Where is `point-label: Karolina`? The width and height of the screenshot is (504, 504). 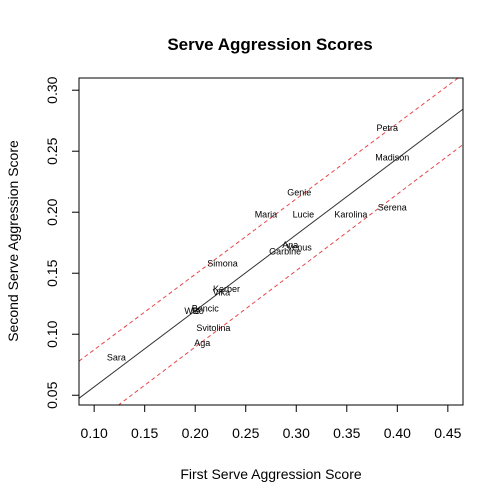 point-label: Karolina is located at coordinates (350, 215).